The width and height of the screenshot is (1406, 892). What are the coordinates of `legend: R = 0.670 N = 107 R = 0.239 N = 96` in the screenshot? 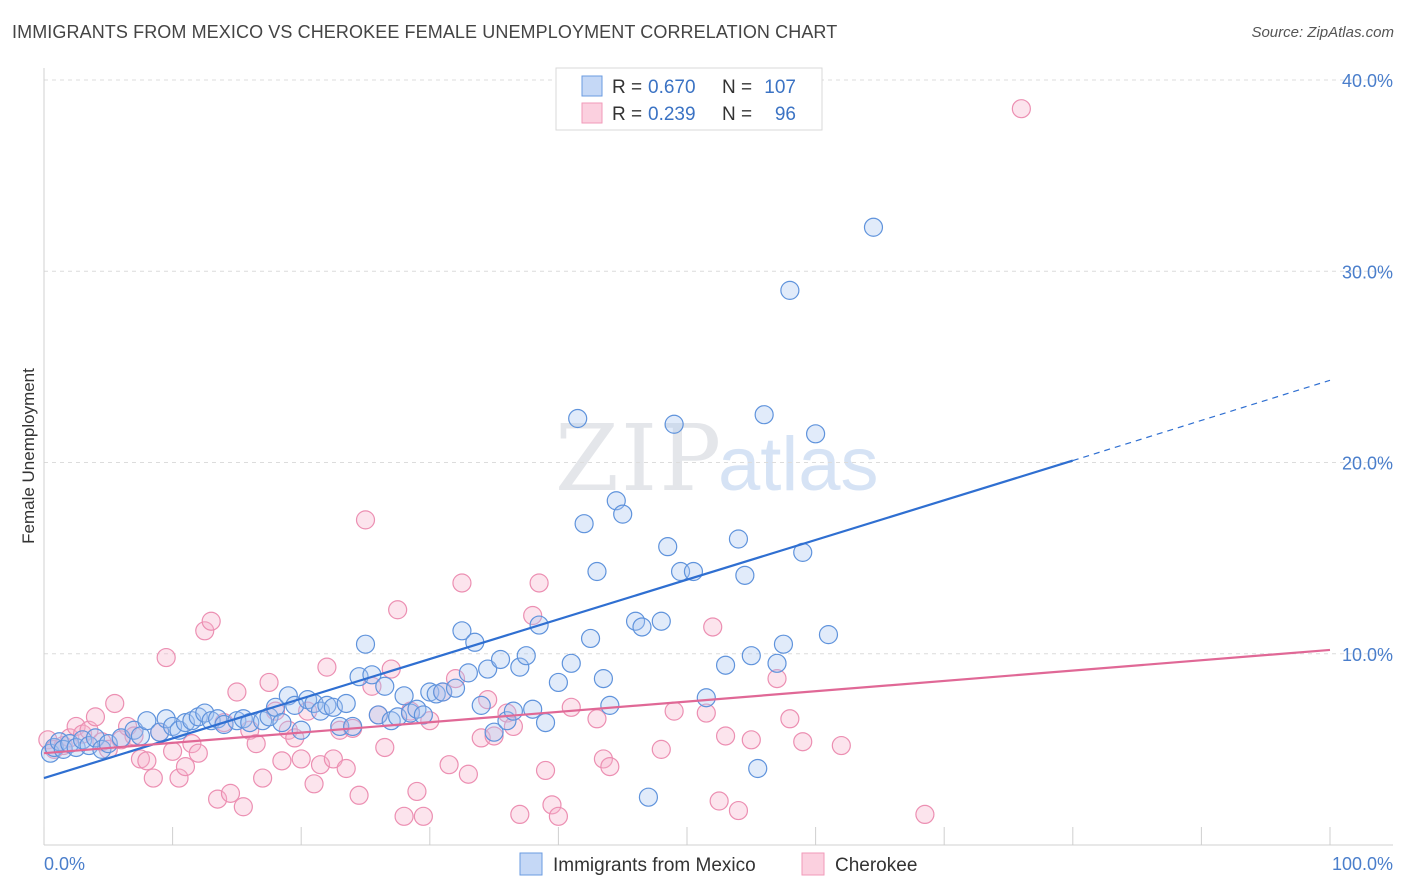 It's located at (689, 99).